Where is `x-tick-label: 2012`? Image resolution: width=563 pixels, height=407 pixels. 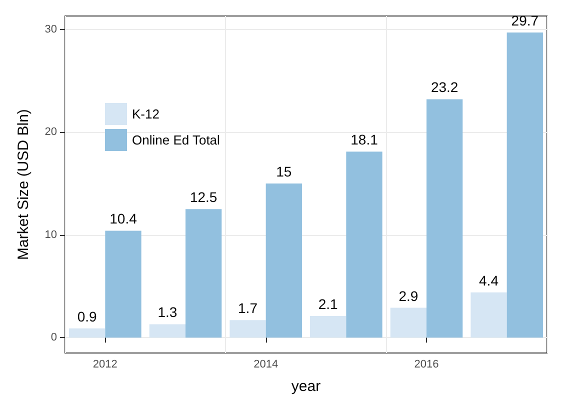
x-tick-label: 2012 is located at coordinates (105, 364).